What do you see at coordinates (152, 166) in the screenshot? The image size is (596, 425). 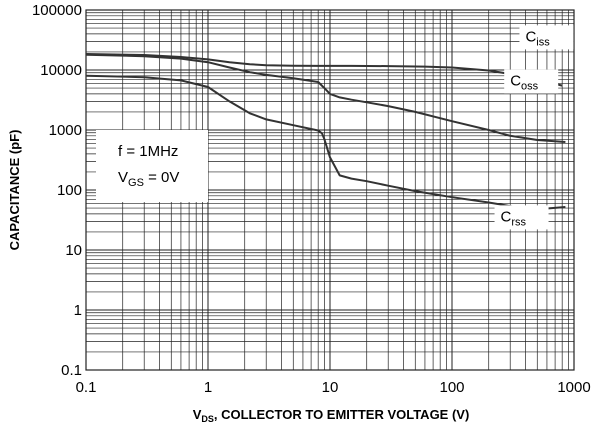 I see `annotation-box` at bounding box center [152, 166].